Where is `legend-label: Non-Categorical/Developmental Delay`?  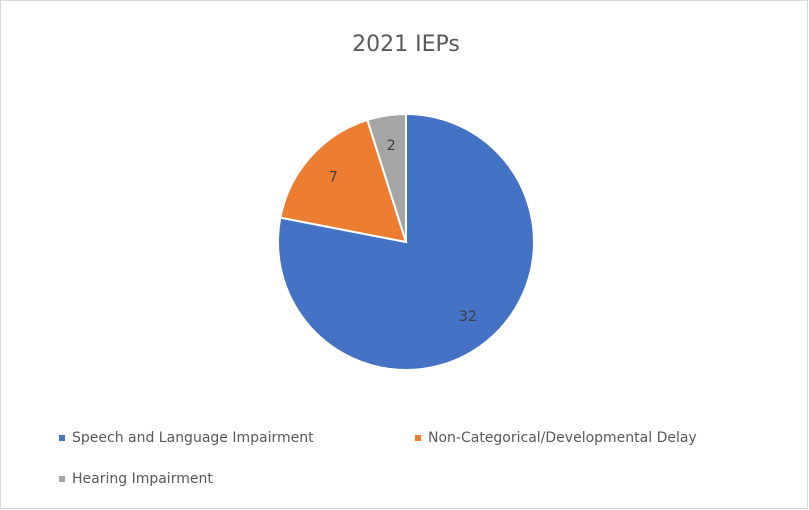 legend-label: Non-Categorical/Developmental Delay is located at coordinates (562, 438).